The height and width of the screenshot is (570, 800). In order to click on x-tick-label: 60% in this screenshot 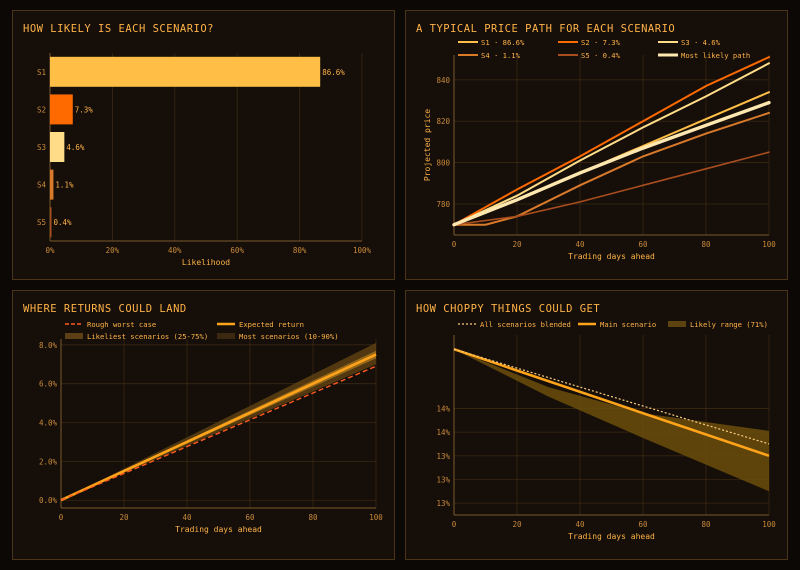, I will do `click(237, 250)`.